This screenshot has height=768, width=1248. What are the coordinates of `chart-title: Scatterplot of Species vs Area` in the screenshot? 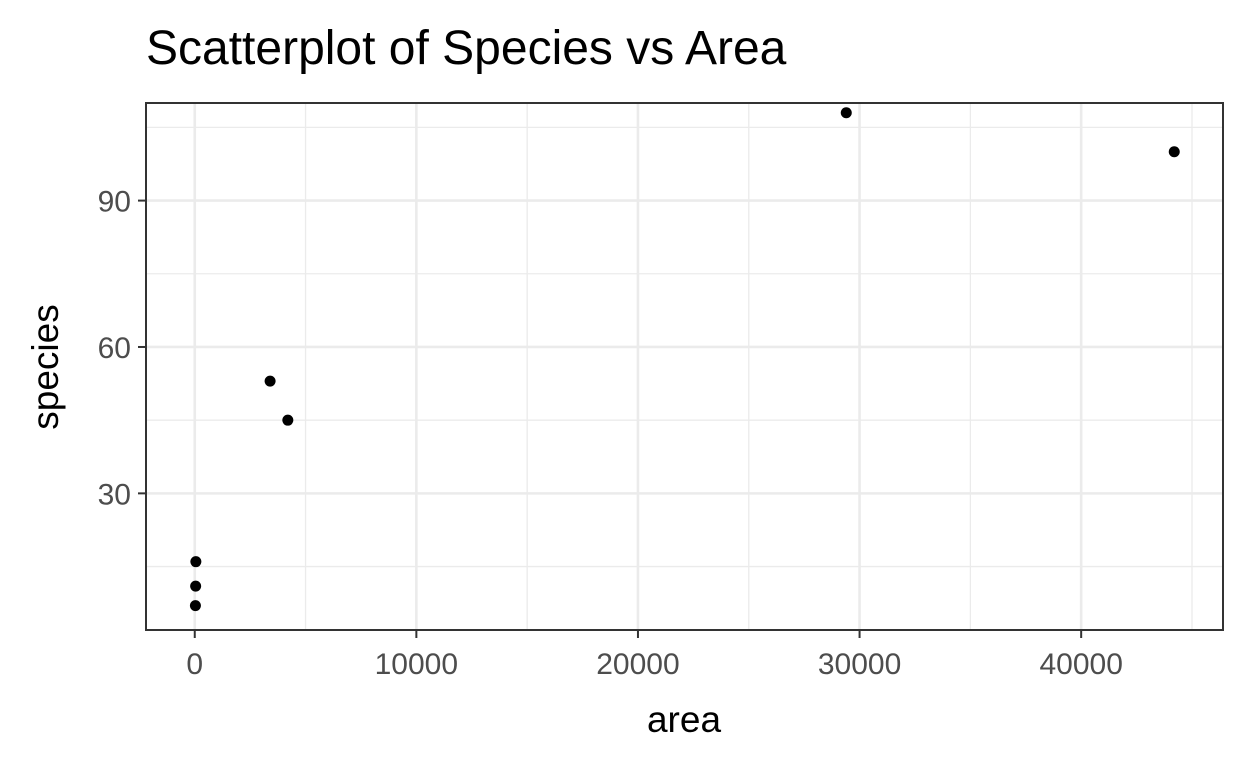 It's located at (466, 48).